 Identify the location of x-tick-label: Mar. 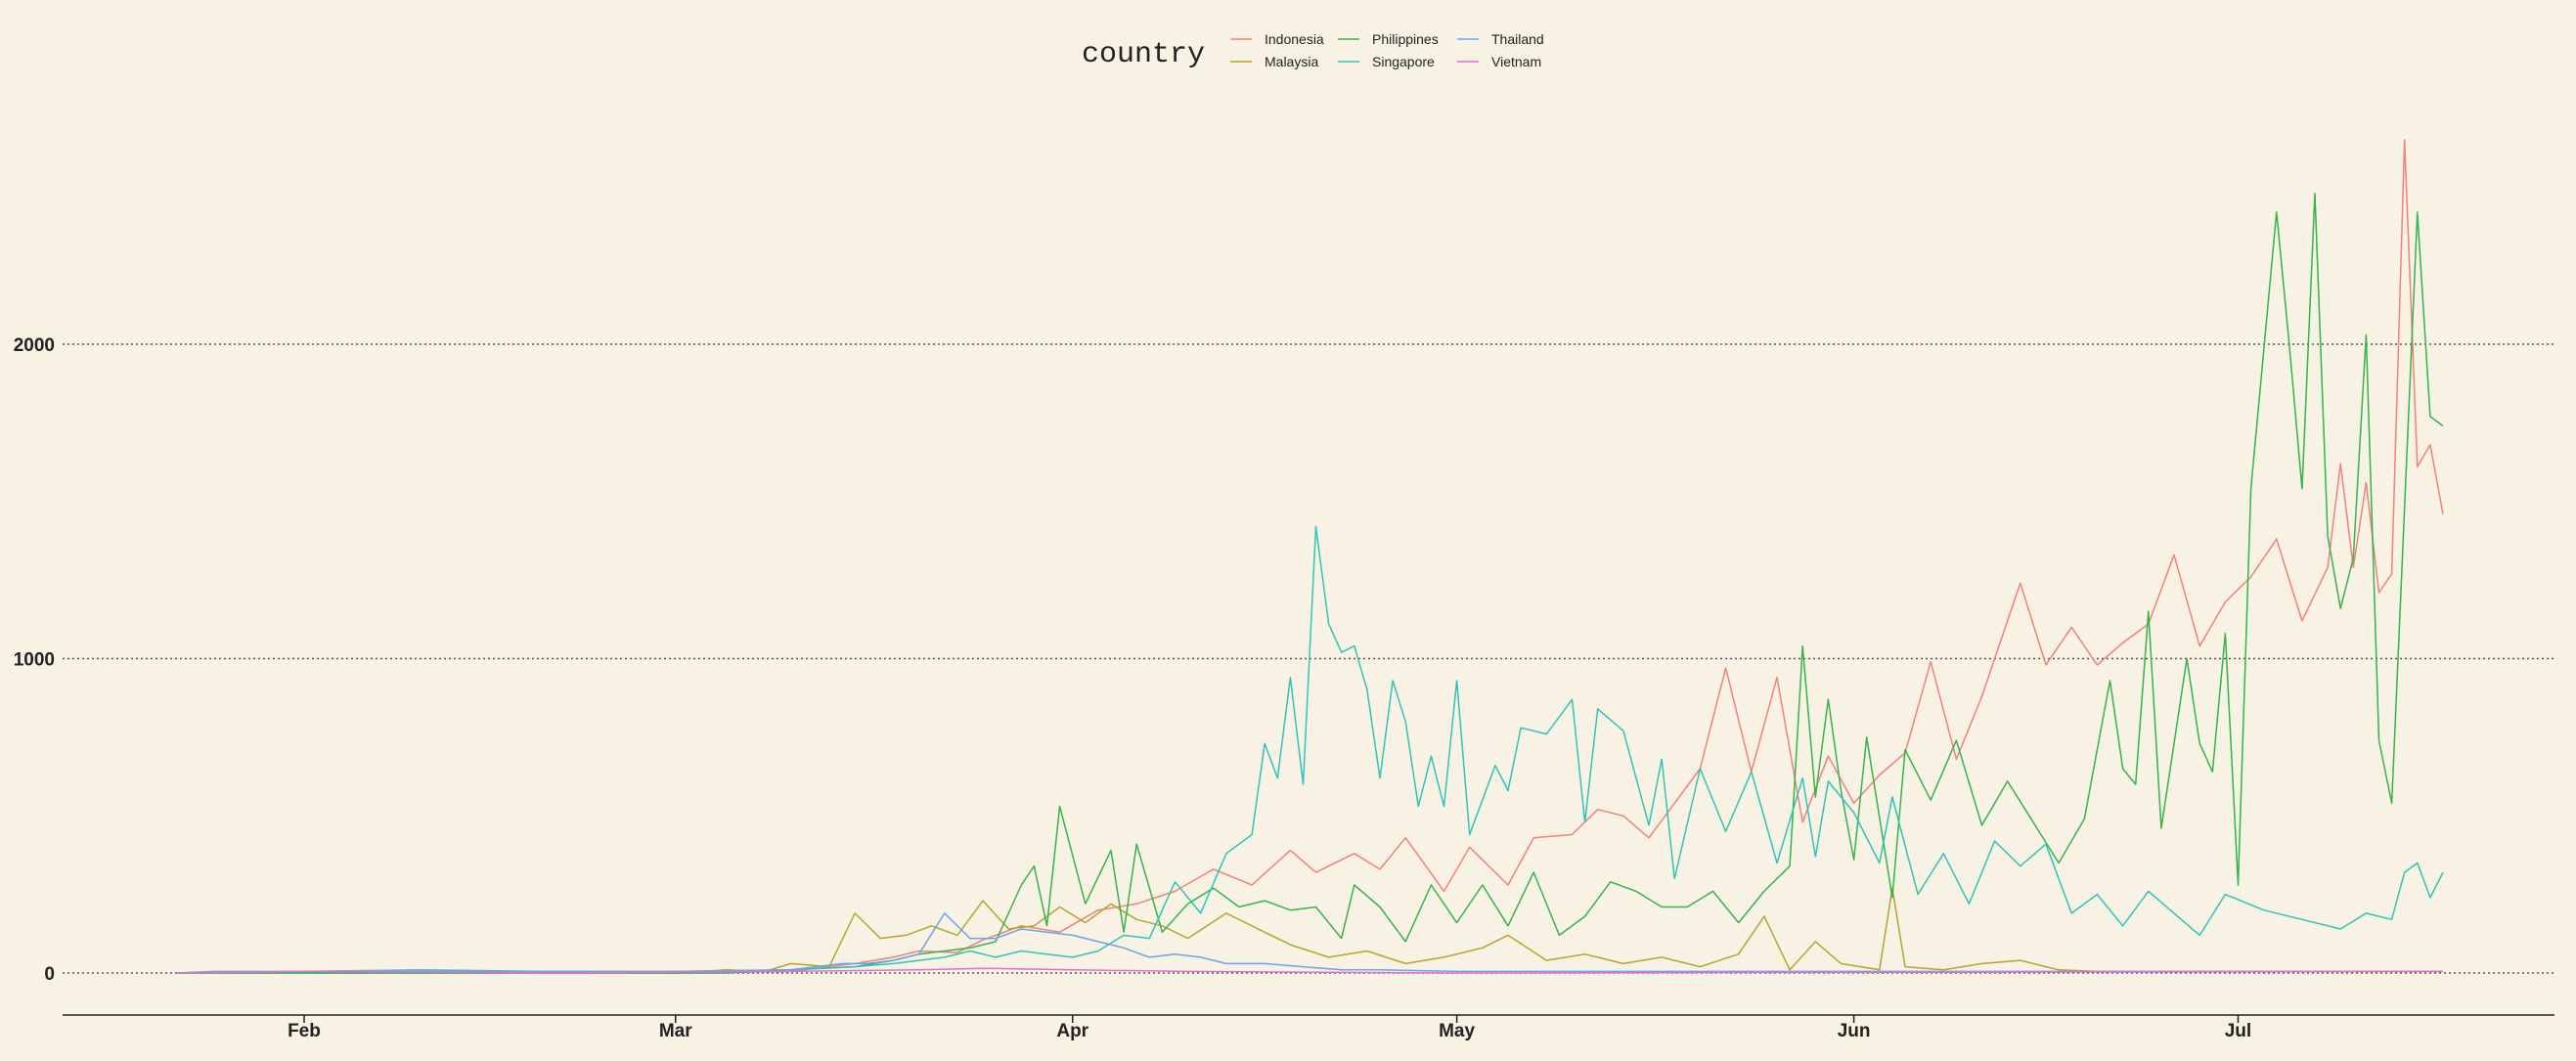
(675, 1031).